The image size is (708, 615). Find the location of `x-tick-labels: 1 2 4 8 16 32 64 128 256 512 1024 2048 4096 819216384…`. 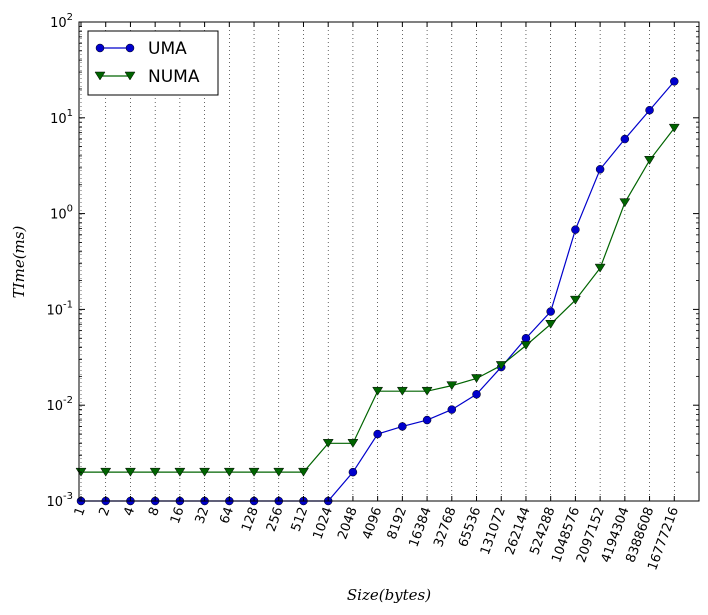

x-tick-labels: 1 2 4 8 16 32 64 128 256 512 1024 2048 4096 819216384… is located at coordinates (377, 538).